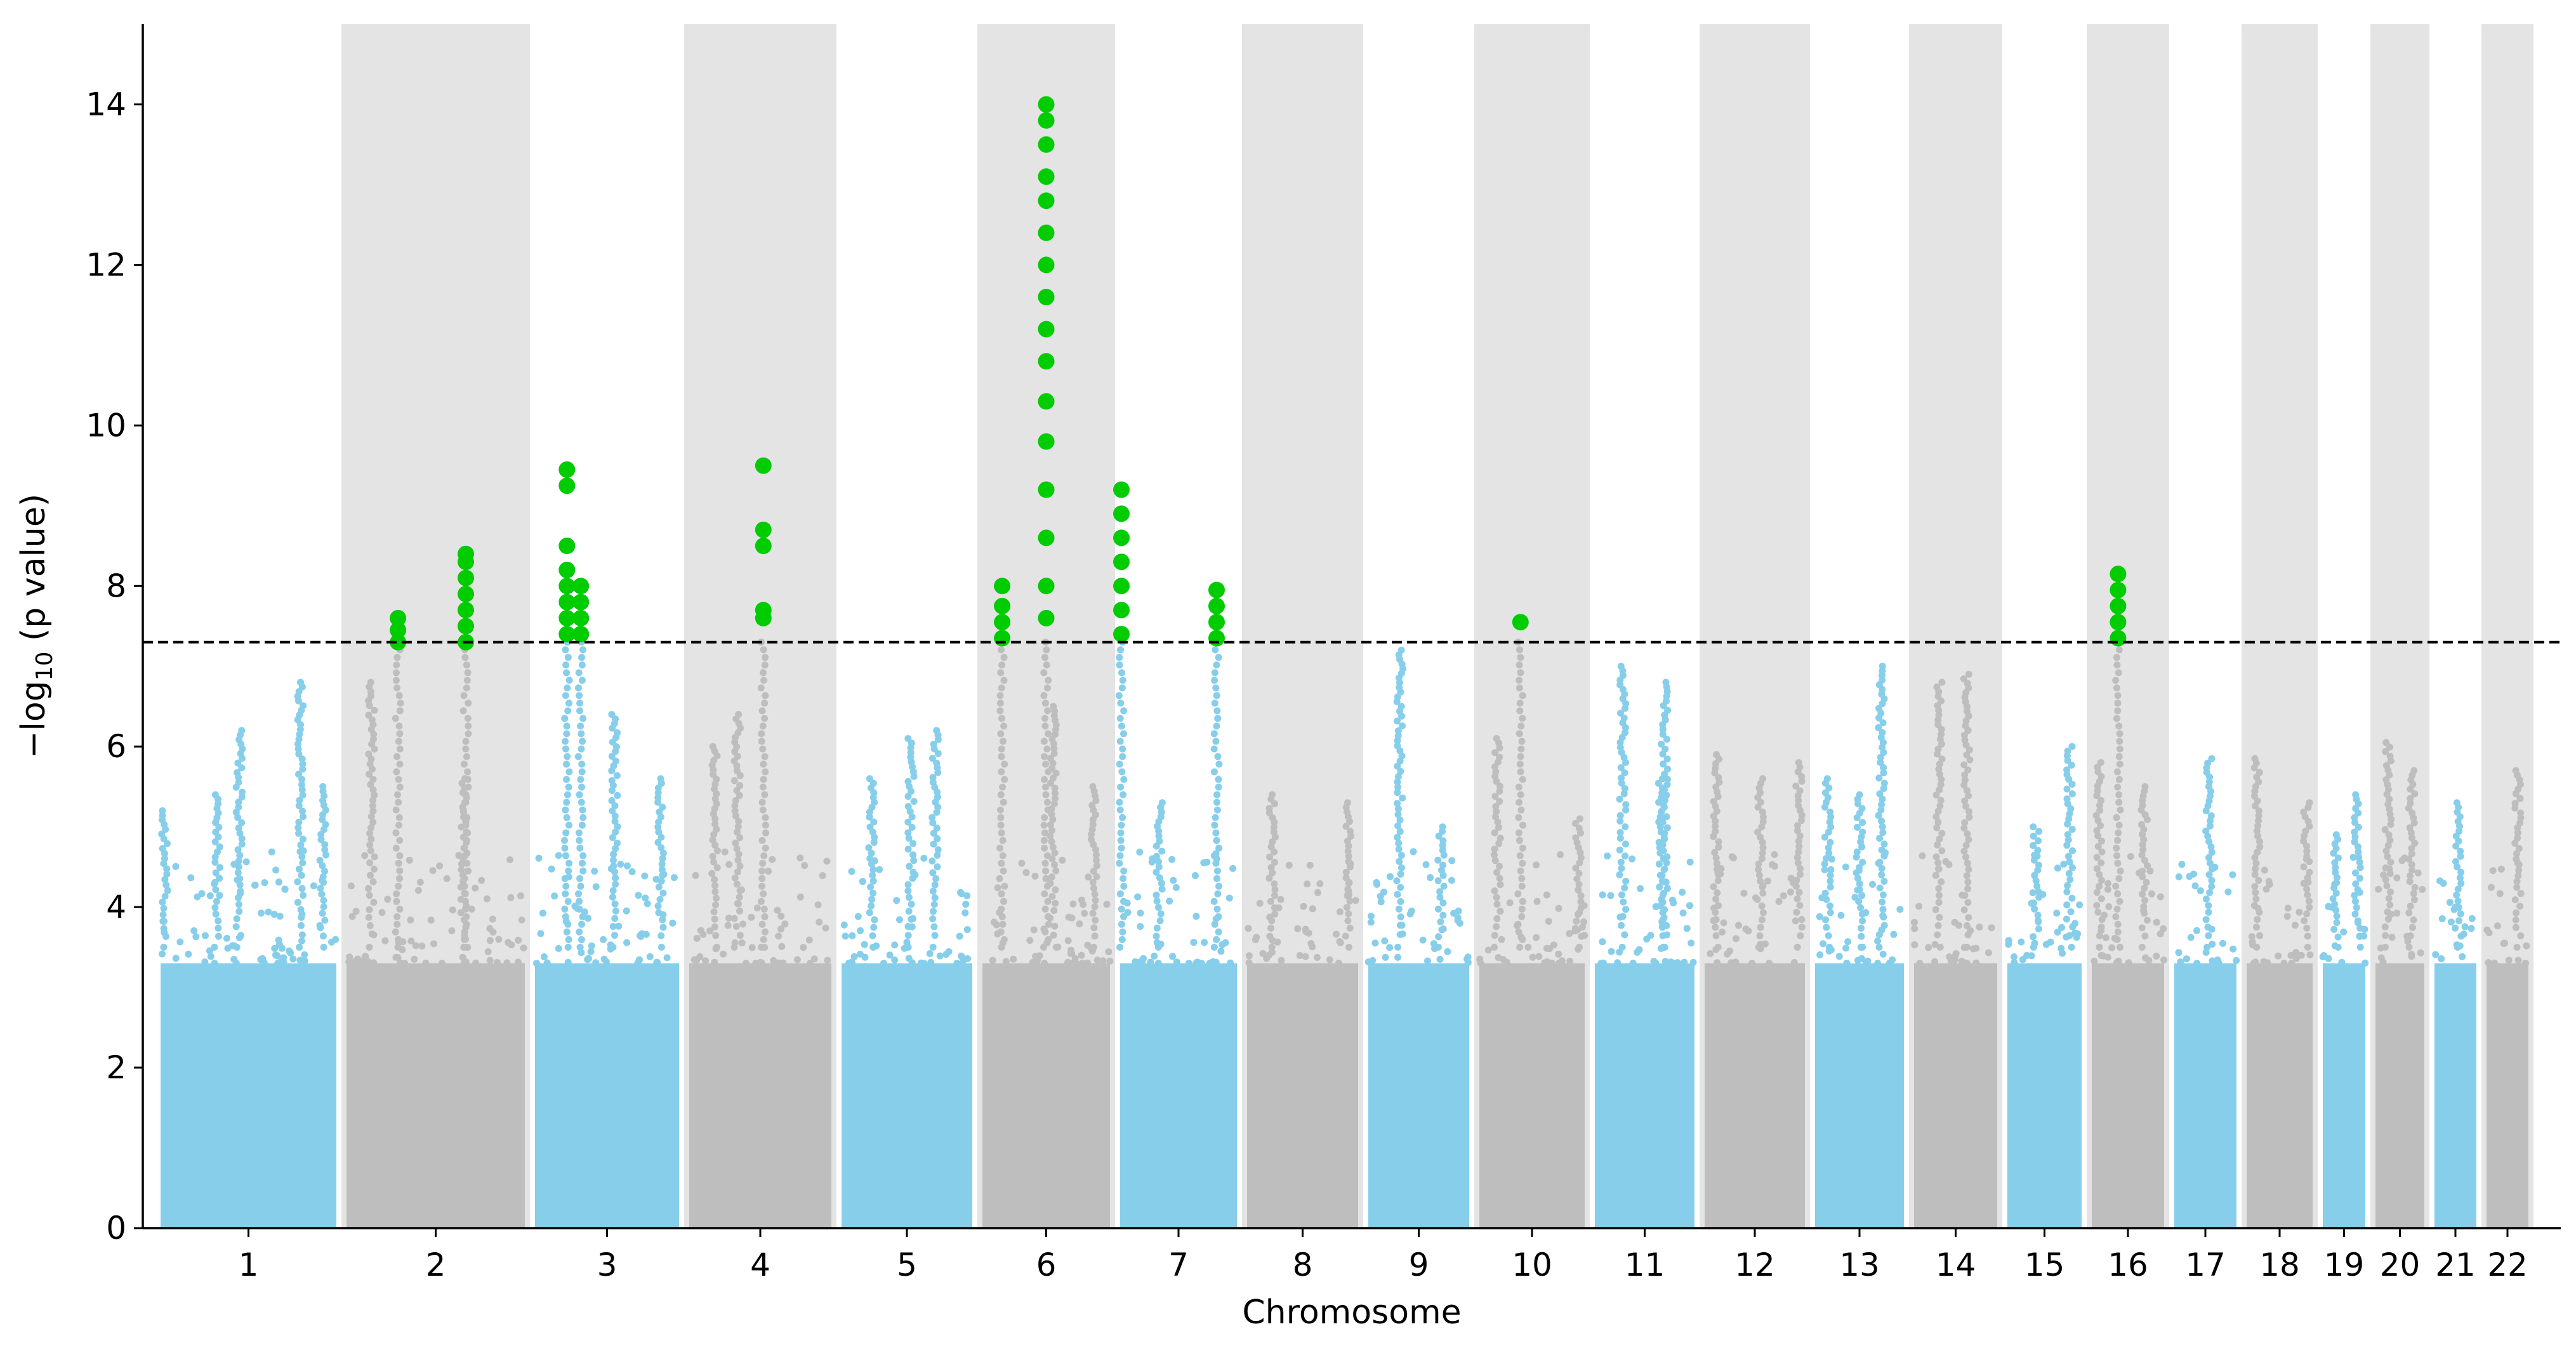  What do you see at coordinates (248, 1095) in the screenshot?
I see `chromosome-1-dense-points` at bounding box center [248, 1095].